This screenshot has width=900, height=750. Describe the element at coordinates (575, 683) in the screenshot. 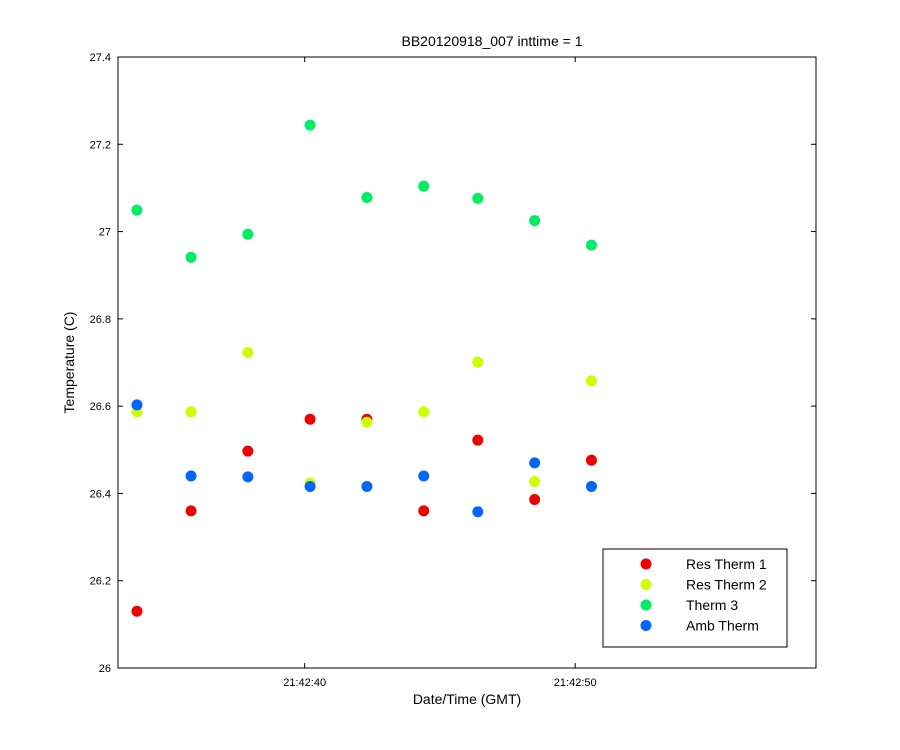

I see `x-tick-label: 21:42:50` at that location.